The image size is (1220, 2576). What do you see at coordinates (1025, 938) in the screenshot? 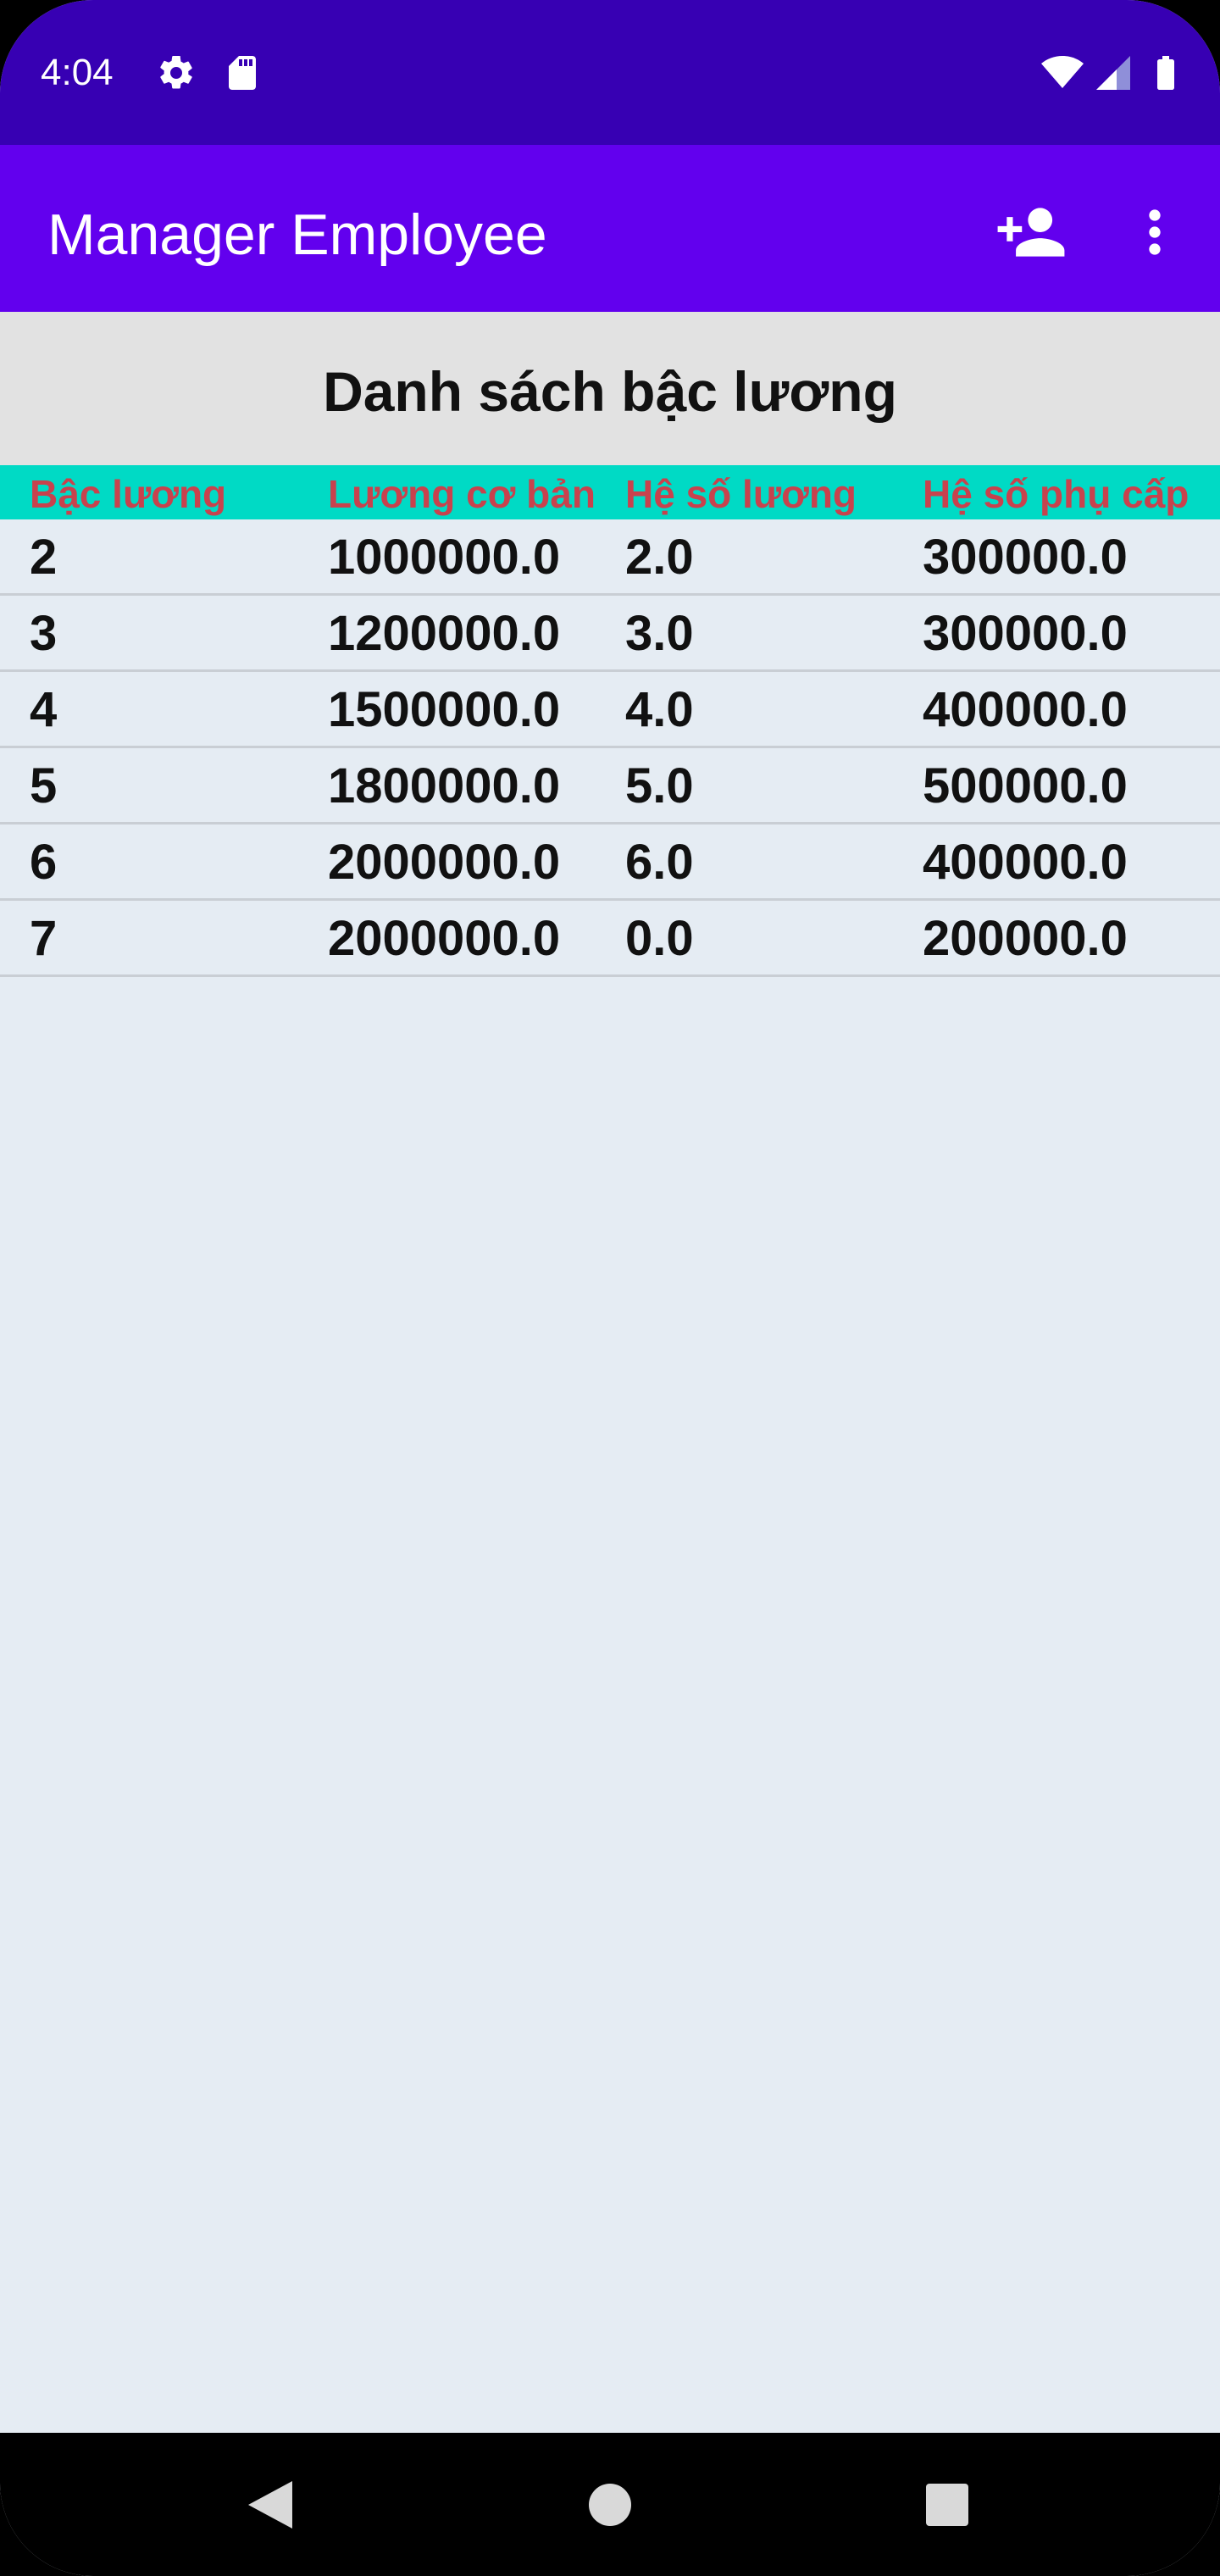
I see `cell-he-so-phu-cap: 200000.0` at bounding box center [1025, 938].